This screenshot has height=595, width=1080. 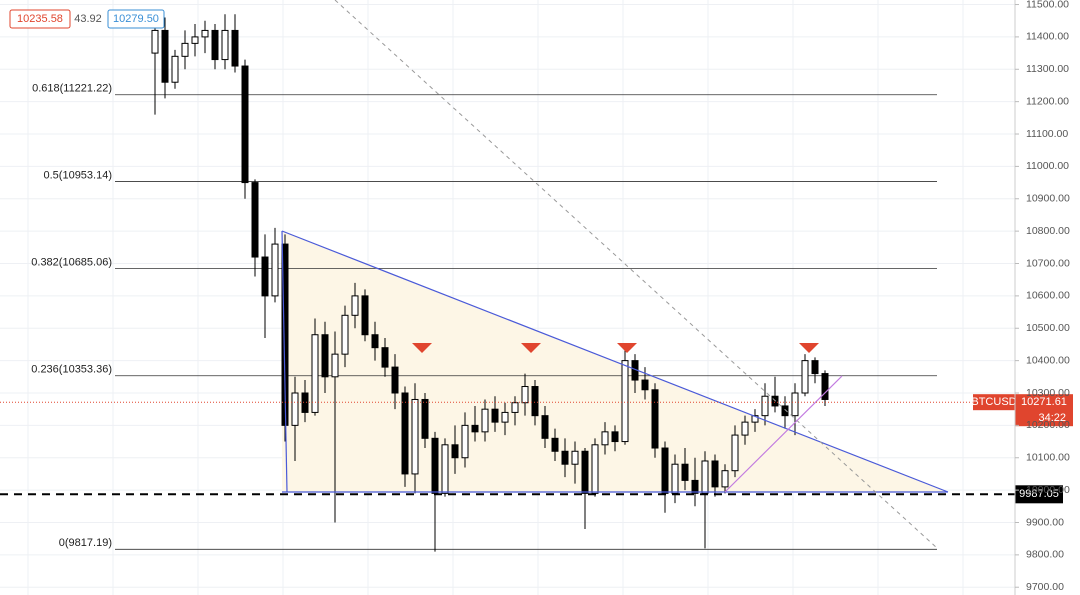 I want to click on y-tick-label: 10000.00, so click(x=1048, y=490).